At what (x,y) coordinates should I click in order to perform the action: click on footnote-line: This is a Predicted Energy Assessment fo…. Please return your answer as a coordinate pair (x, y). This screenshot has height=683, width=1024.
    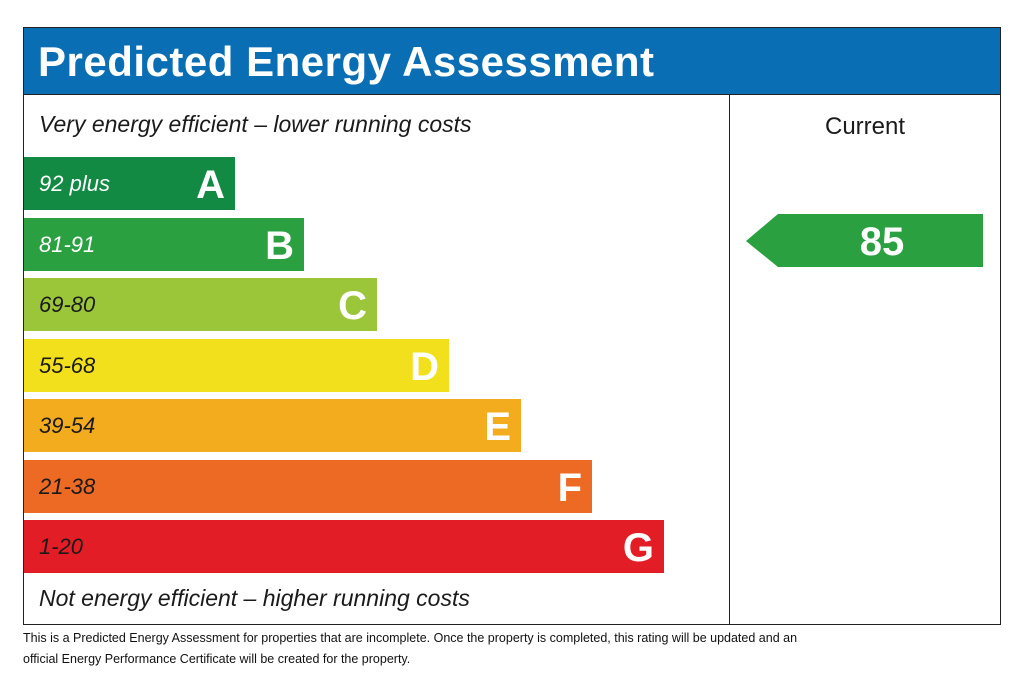
    Looking at the image, I should click on (410, 638).